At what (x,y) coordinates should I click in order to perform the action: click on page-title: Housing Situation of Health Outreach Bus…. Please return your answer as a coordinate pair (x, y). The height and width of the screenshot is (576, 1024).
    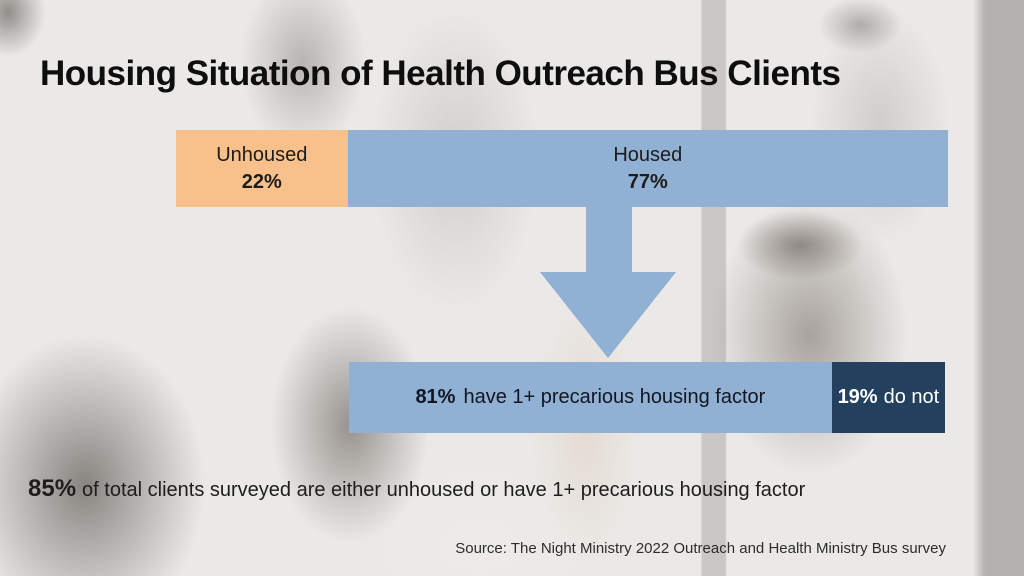
    Looking at the image, I should click on (440, 73).